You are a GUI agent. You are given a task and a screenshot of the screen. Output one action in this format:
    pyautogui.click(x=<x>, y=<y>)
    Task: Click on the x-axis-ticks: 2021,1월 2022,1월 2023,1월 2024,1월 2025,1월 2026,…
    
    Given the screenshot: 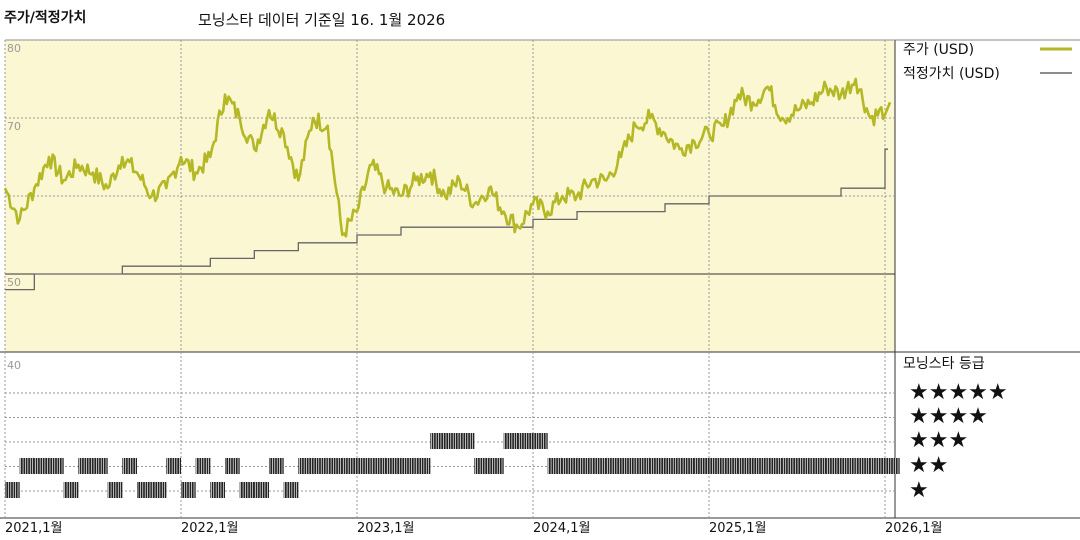 What is the action you would take?
    pyautogui.click(x=473, y=528)
    